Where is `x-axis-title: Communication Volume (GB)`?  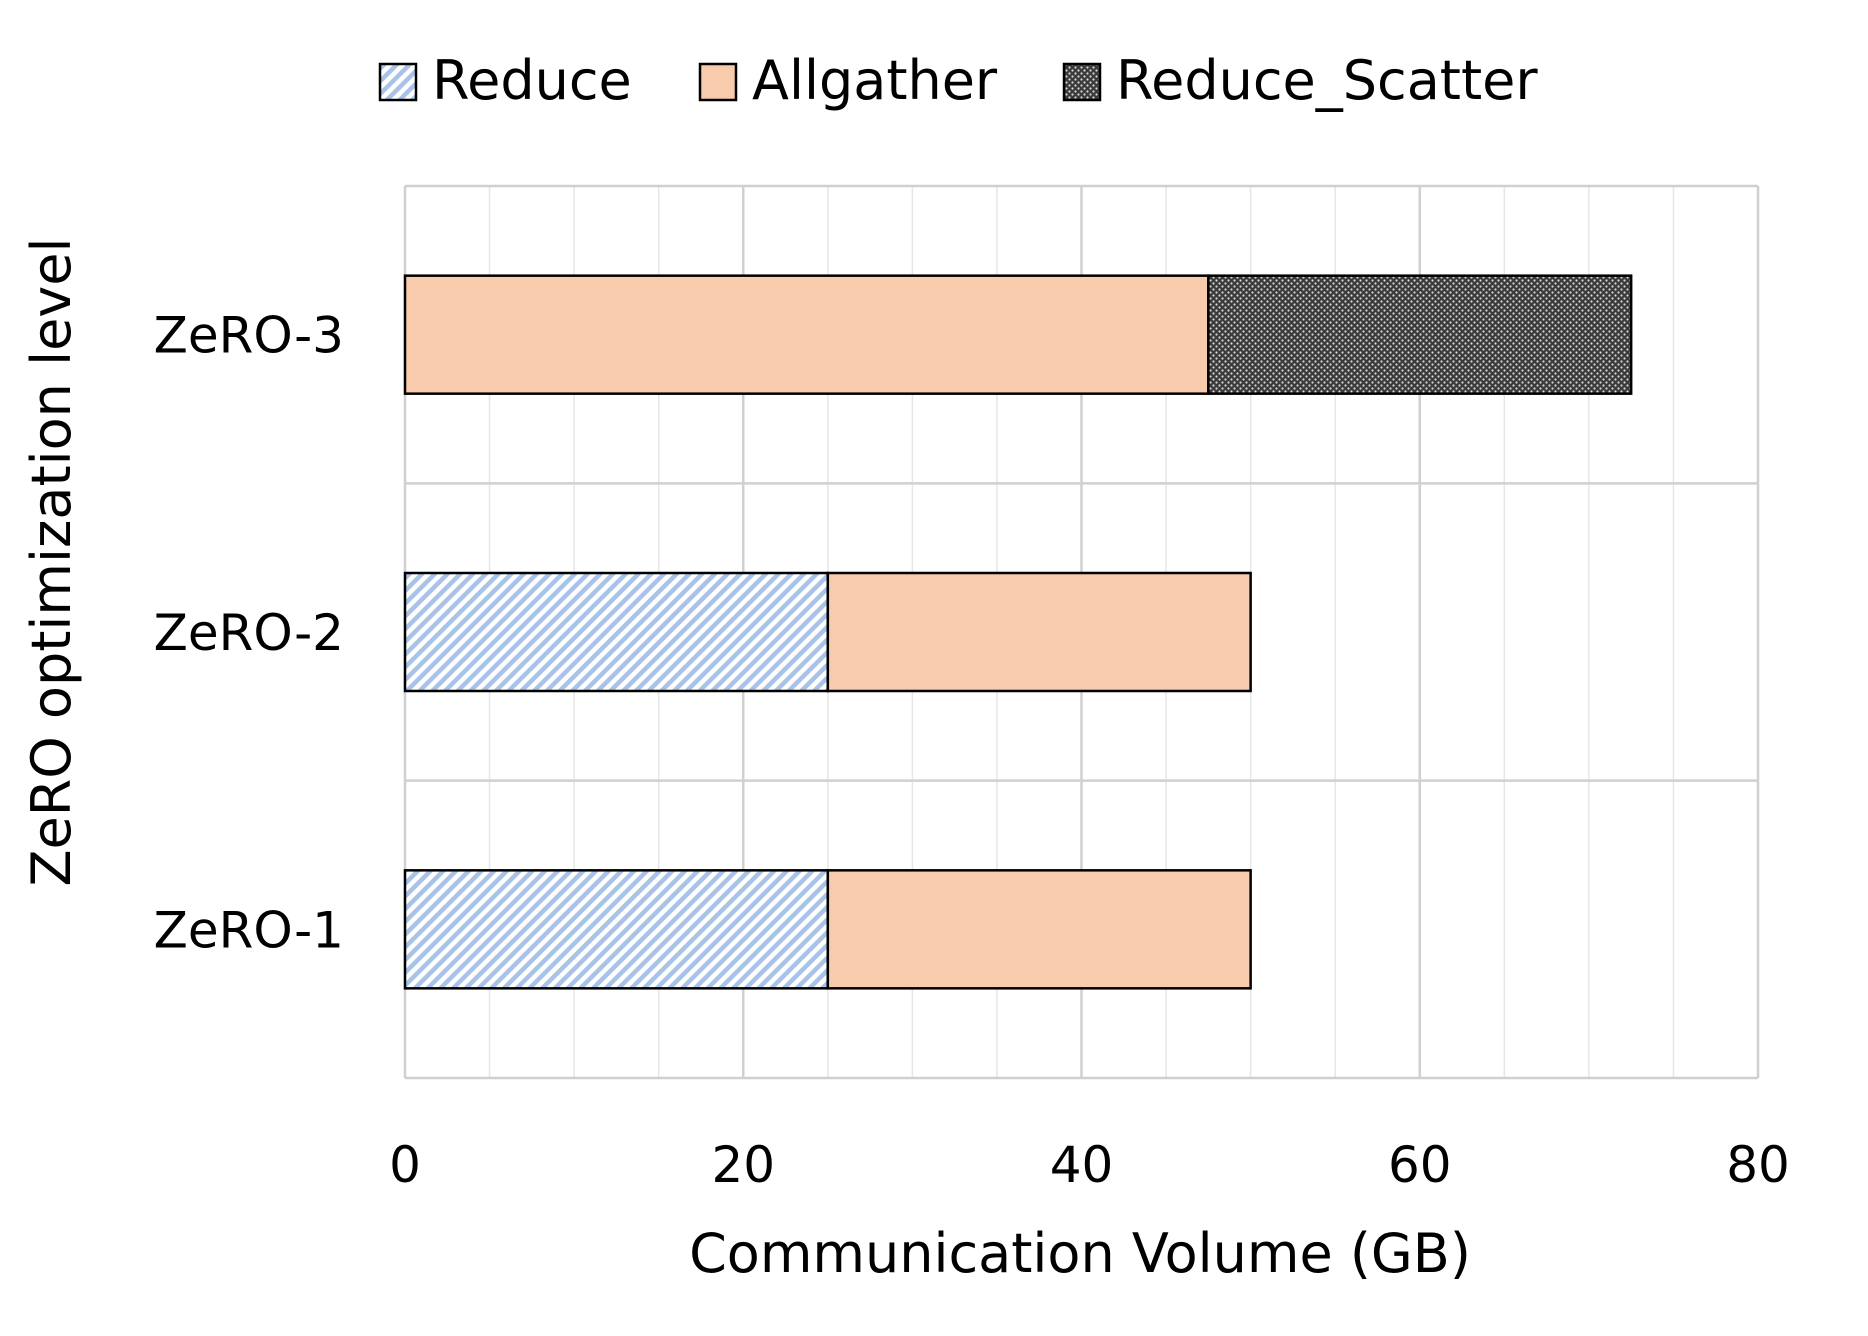 x-axis-title: Communication Volume (GB) is located at coordinates (1080, 1253).